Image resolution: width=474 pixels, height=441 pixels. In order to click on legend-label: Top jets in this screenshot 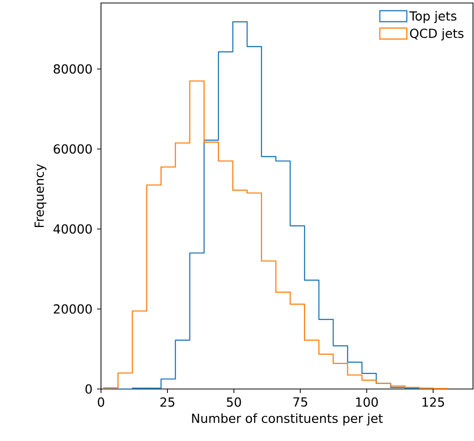, I will do `click(432, 17)`.